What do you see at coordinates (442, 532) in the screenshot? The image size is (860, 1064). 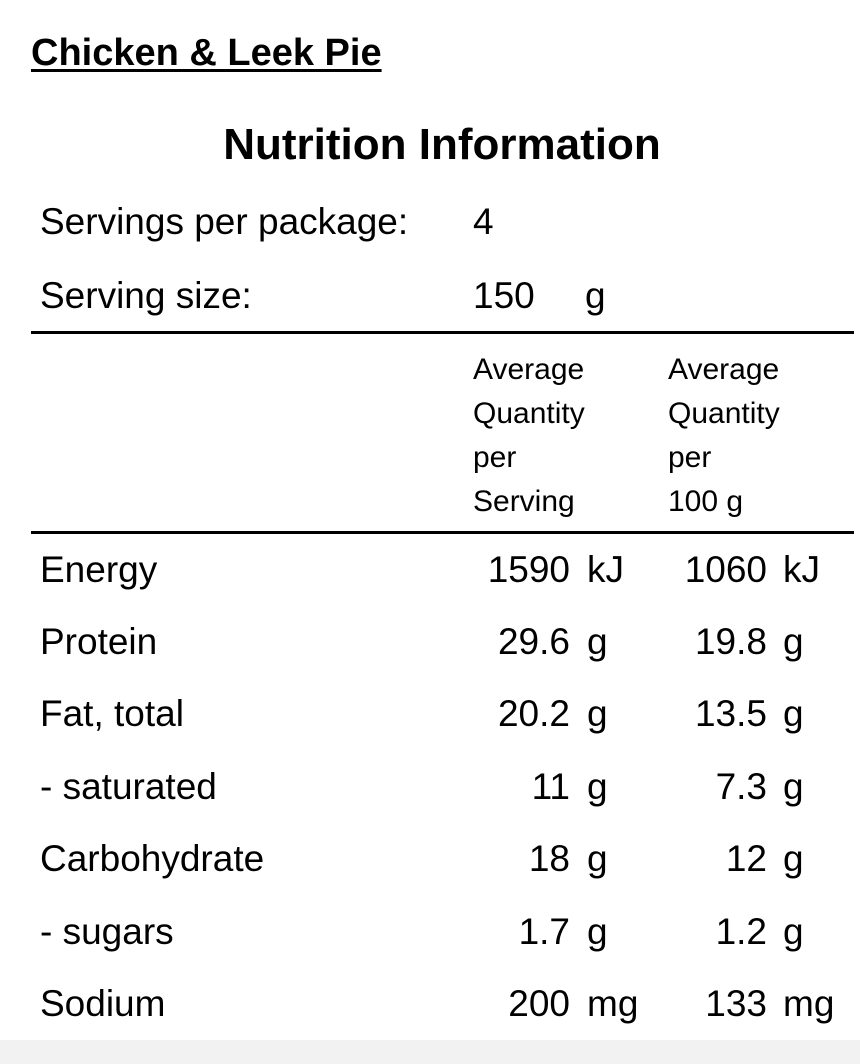 I see `header-rule` at bounding box center [442, 532].